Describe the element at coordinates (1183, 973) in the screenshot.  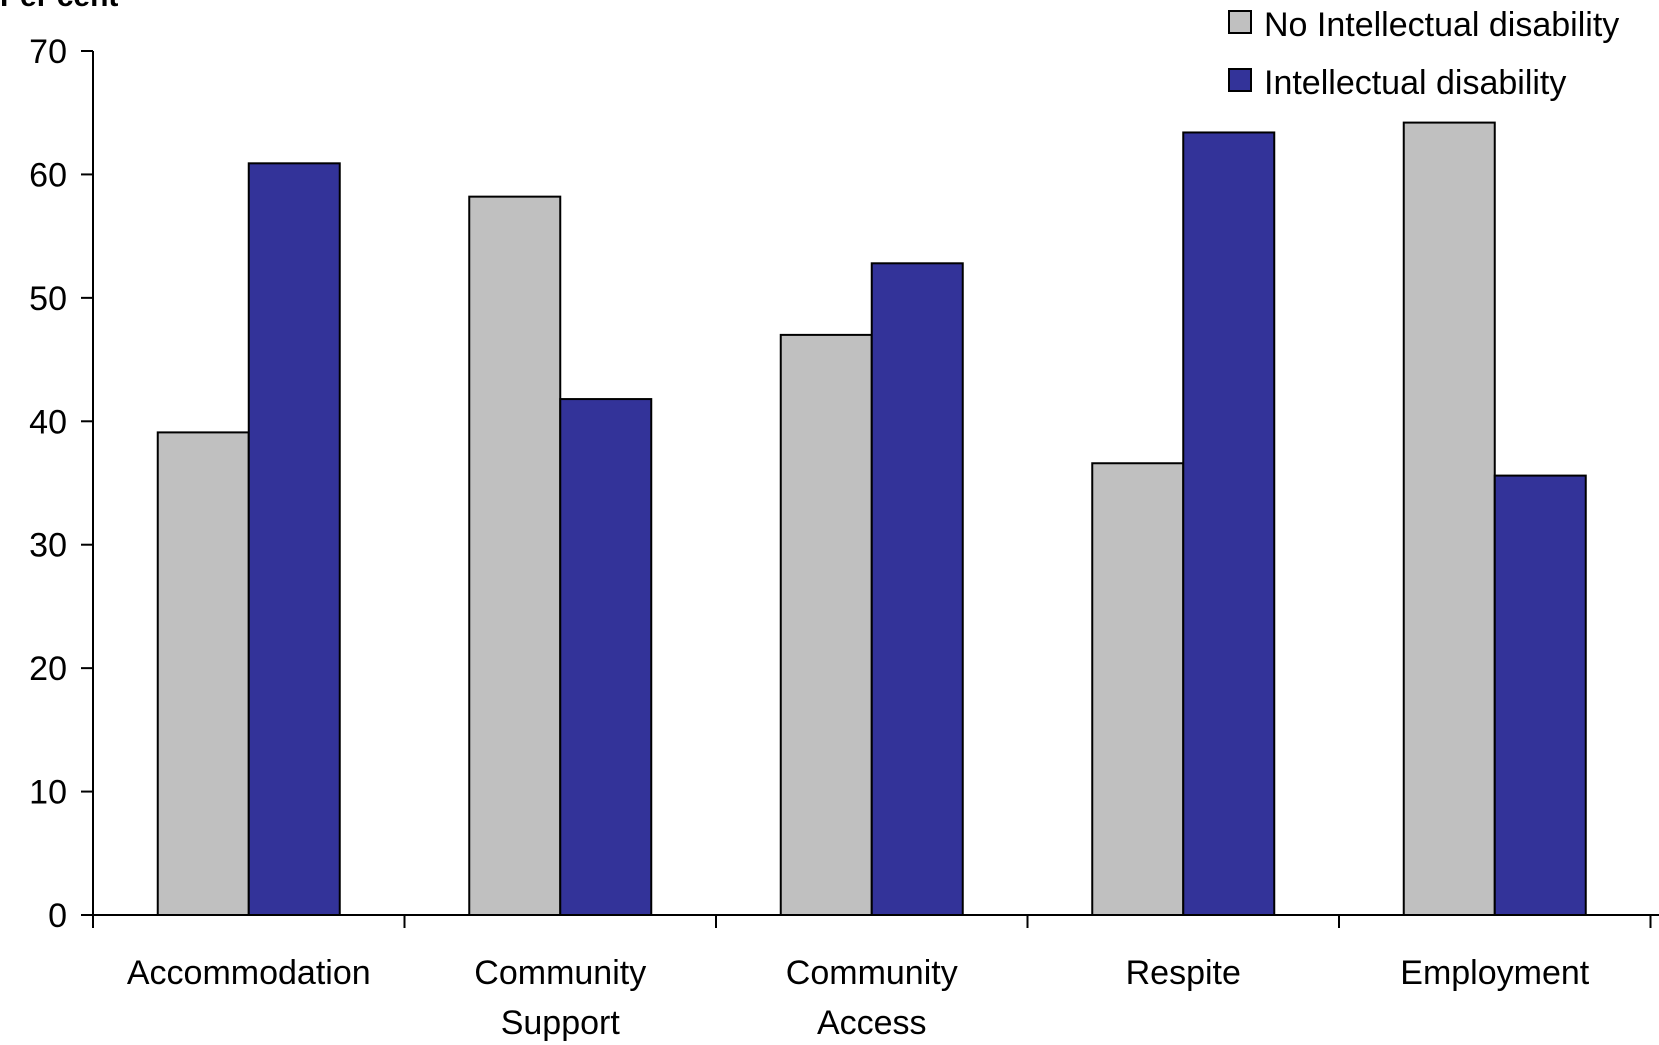
I see `x-tick-label: Respite` at that location.